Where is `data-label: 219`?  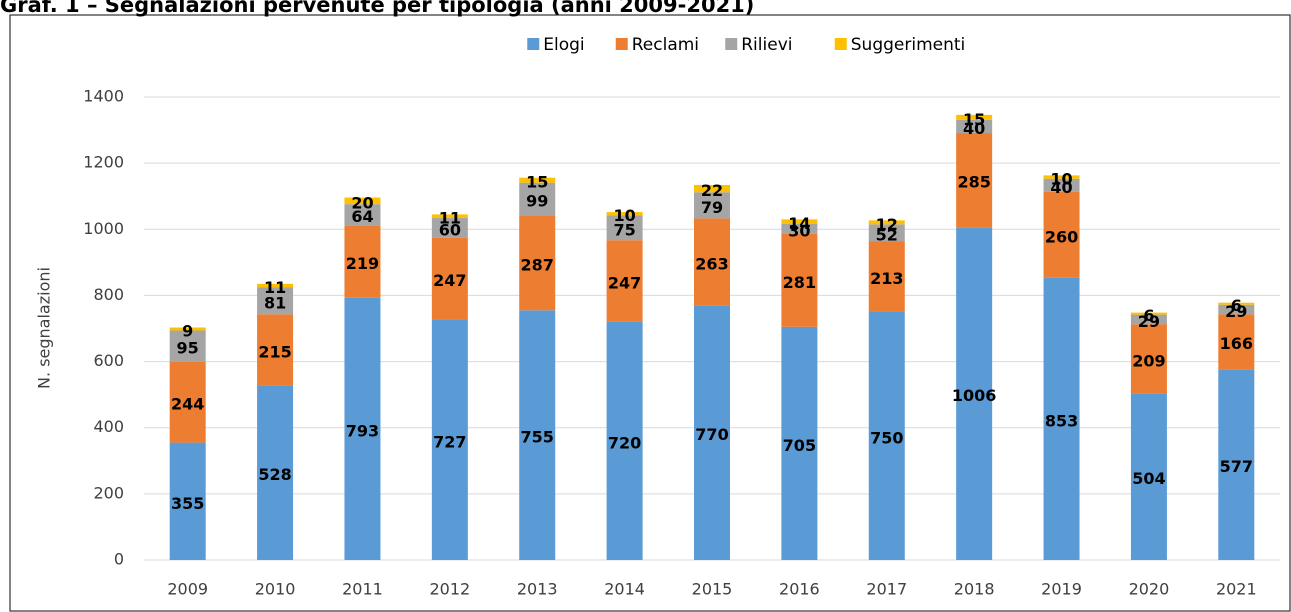
data-label: 219 is located at coordinates (362, 263).